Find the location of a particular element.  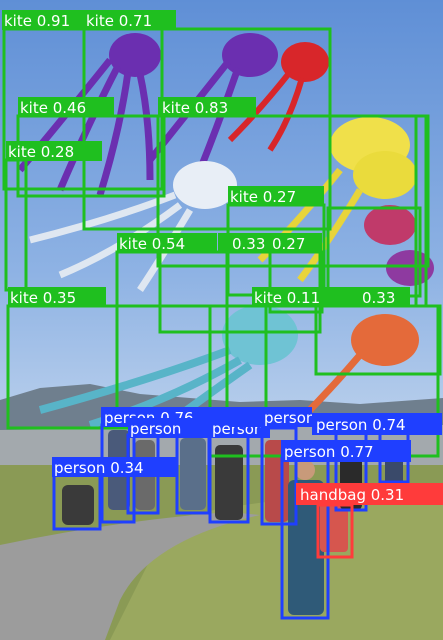

detection-person-b is located at coordinates (193, 474).